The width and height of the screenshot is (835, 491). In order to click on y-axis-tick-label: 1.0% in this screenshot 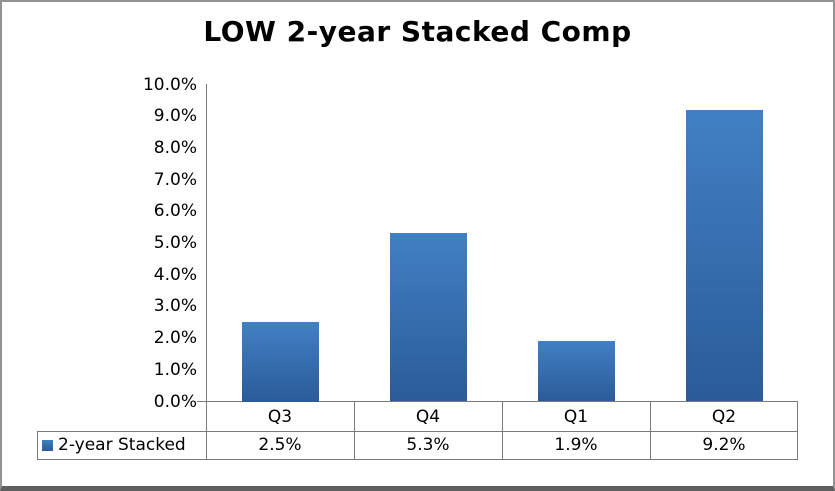, I will do `click(175, 369)`.